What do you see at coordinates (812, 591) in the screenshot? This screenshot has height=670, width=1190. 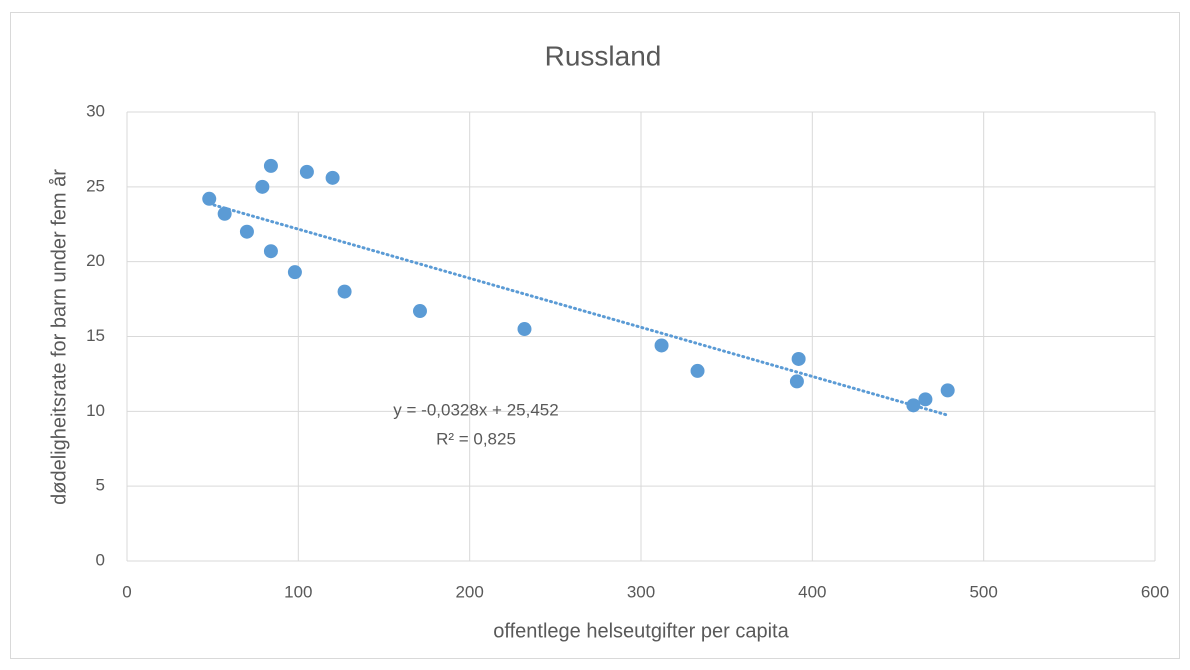 I see `x-tick-label: 400` at bounding box center [812, 591].